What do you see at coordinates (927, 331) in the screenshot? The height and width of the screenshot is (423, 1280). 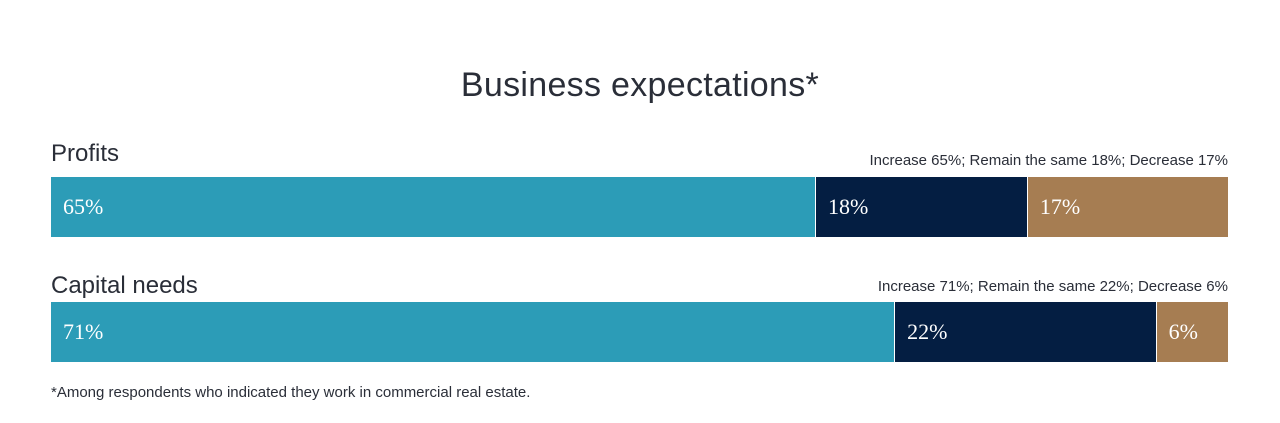 I see `bar-data-label: 22%` at bounding box center [927, 331].